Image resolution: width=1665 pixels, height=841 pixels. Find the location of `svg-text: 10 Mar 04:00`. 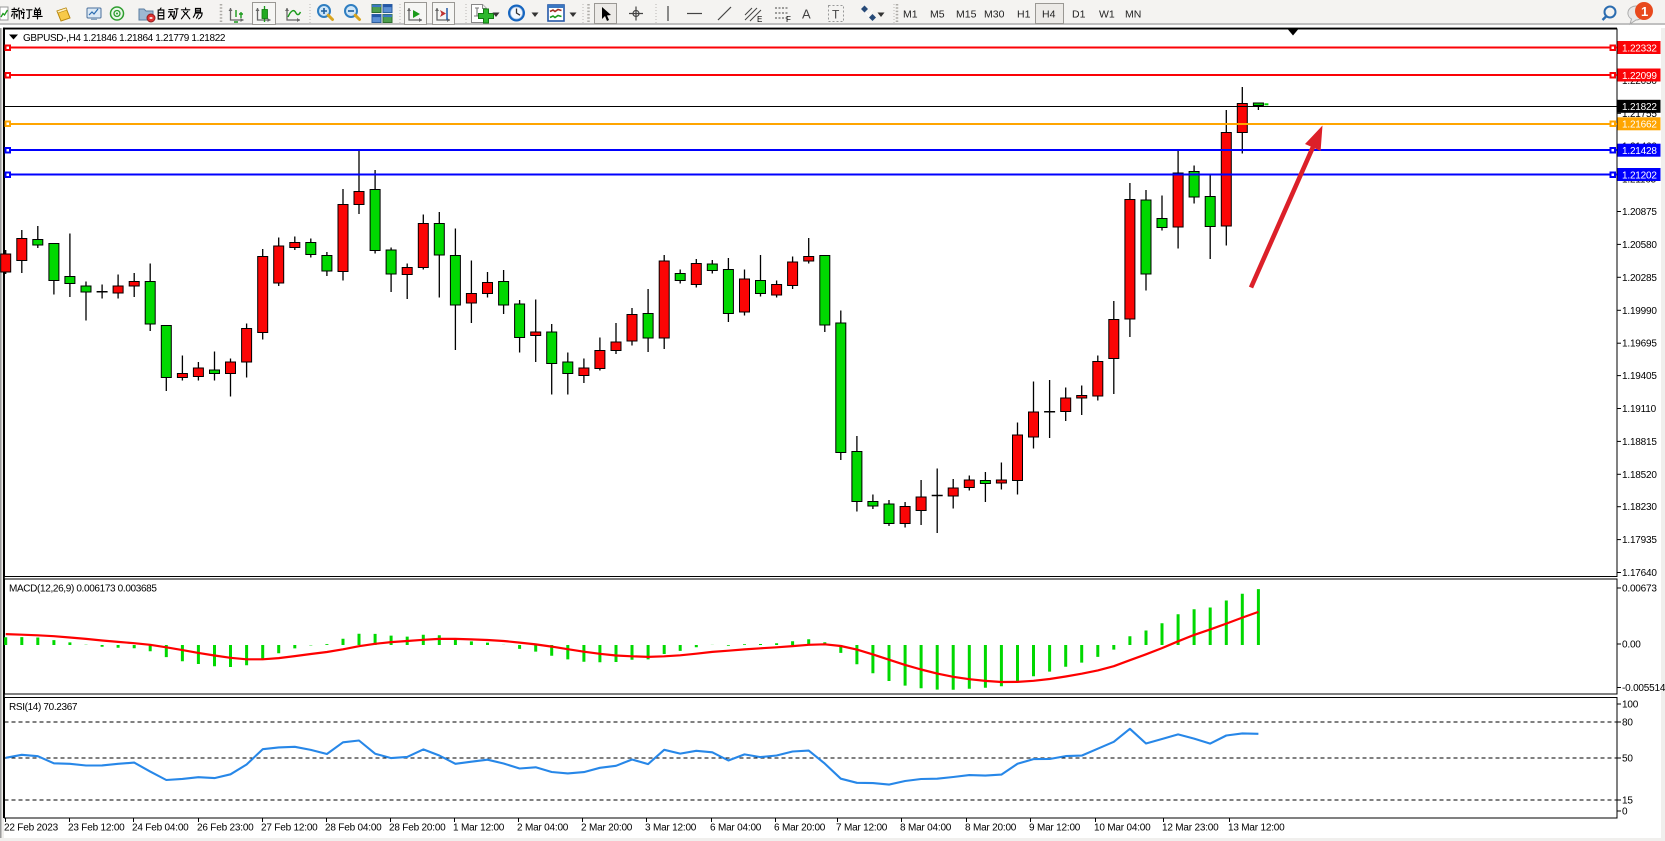

svg-text: 10 Mar 04:00 is located at coordinates (1122, 828).